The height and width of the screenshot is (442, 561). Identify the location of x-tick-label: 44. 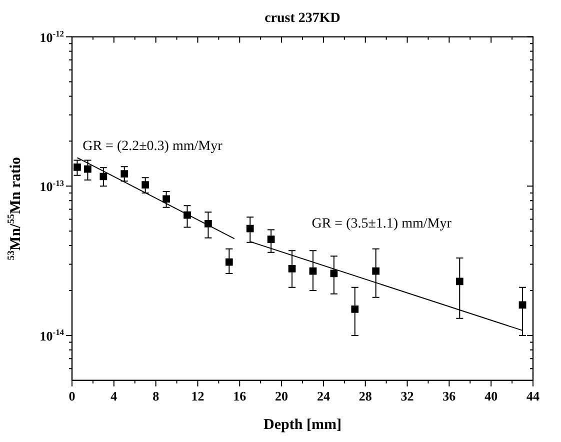
(533, 396).